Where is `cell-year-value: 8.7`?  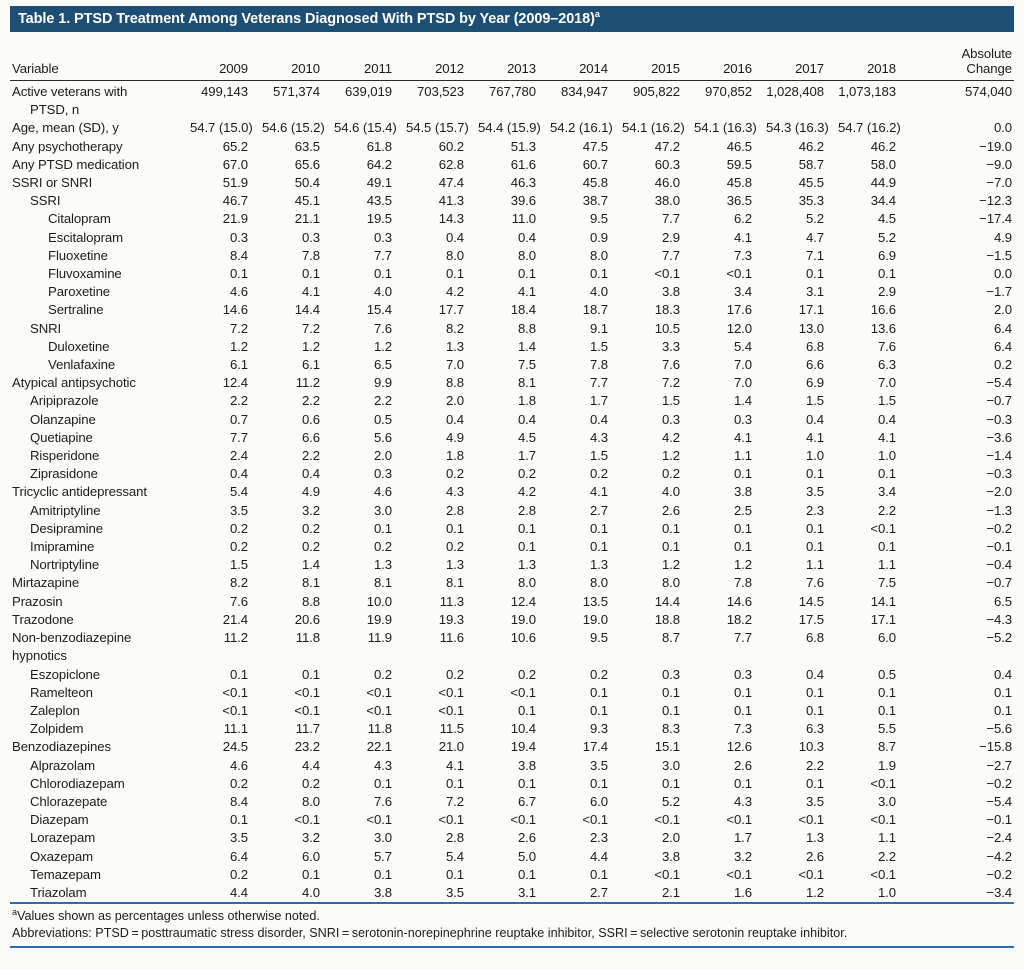 cell-year-value: 8.7 is located at coordinates (886, 747).